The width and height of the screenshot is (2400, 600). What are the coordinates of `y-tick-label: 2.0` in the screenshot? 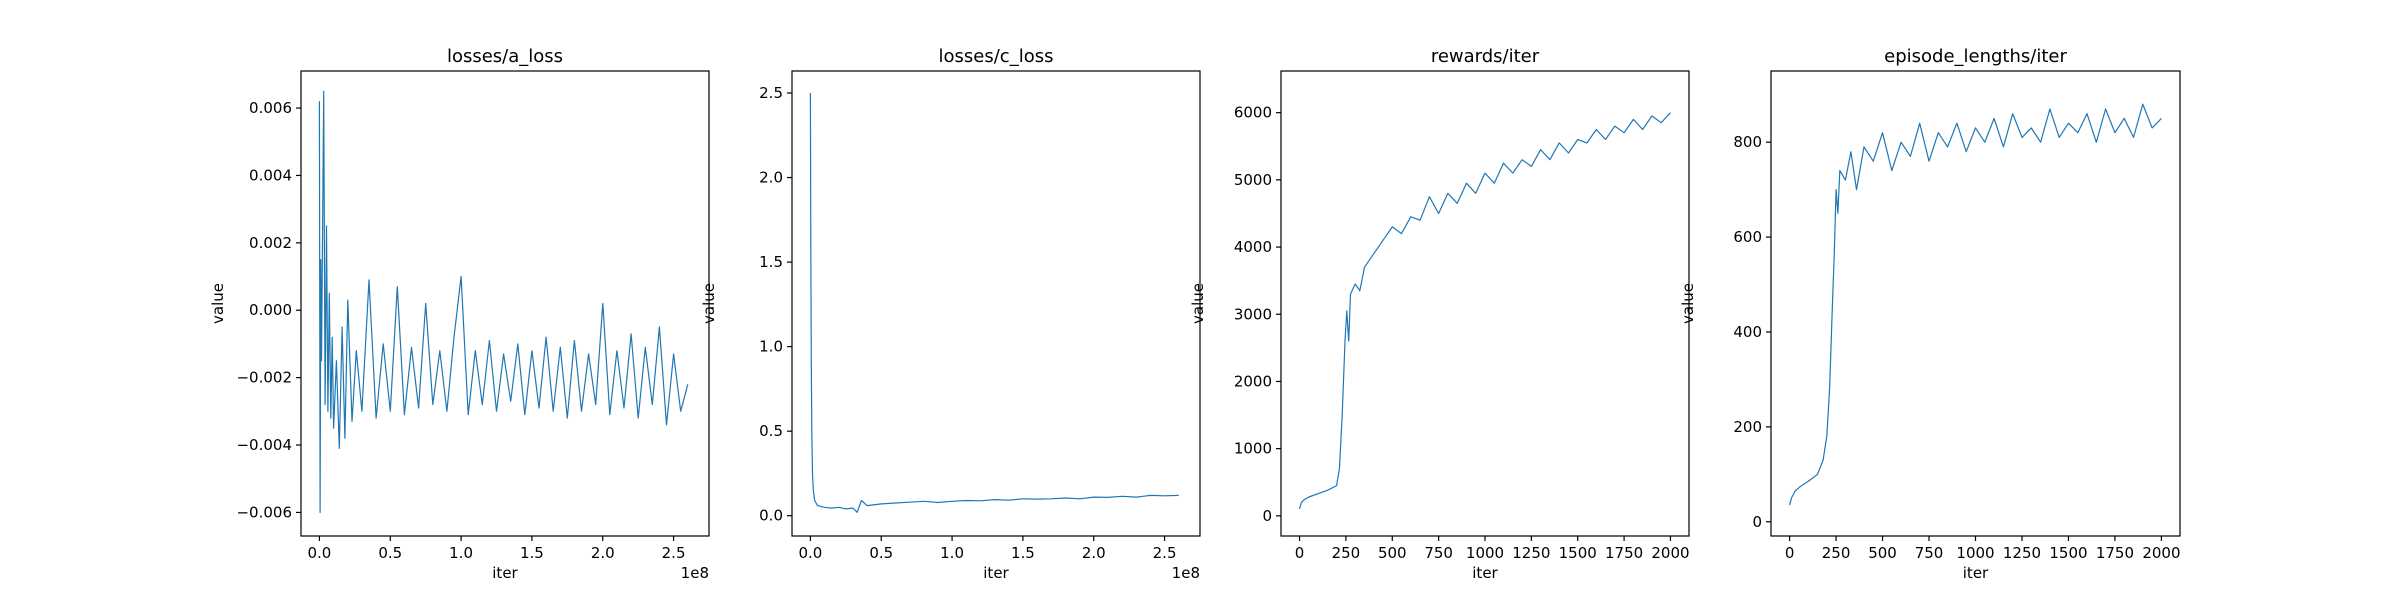 It's located at (771, 178).